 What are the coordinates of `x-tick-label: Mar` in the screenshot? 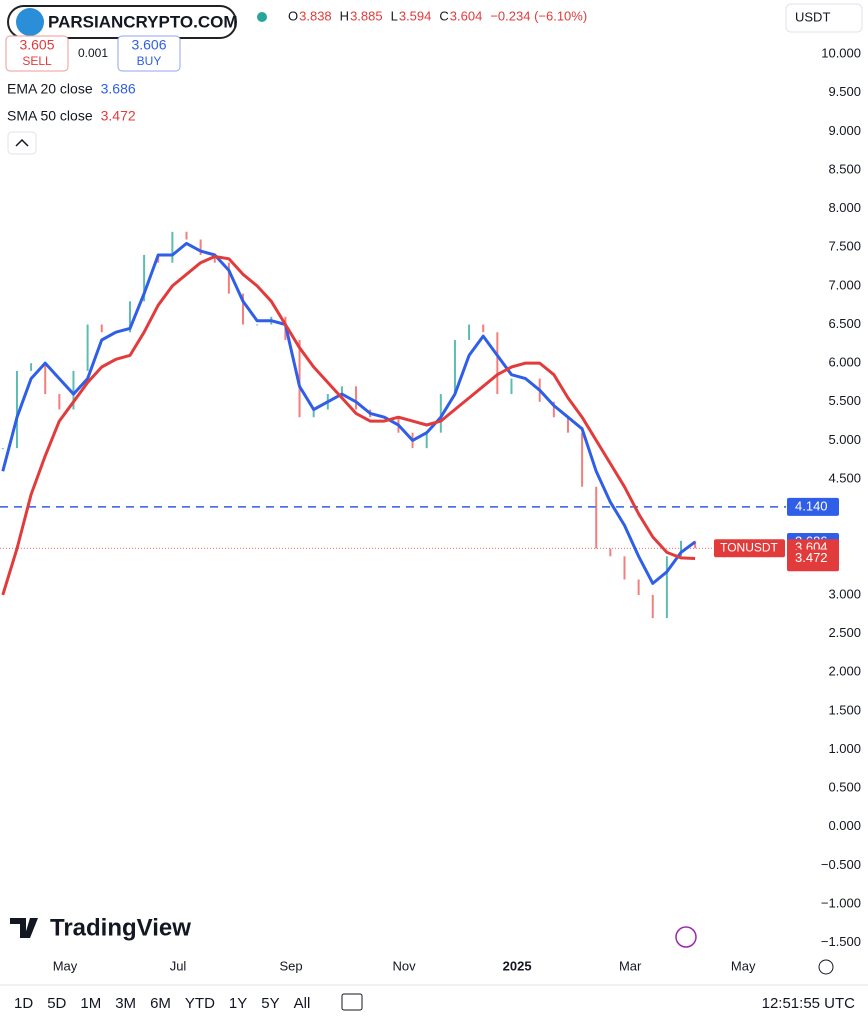 It's located at (630, 965).